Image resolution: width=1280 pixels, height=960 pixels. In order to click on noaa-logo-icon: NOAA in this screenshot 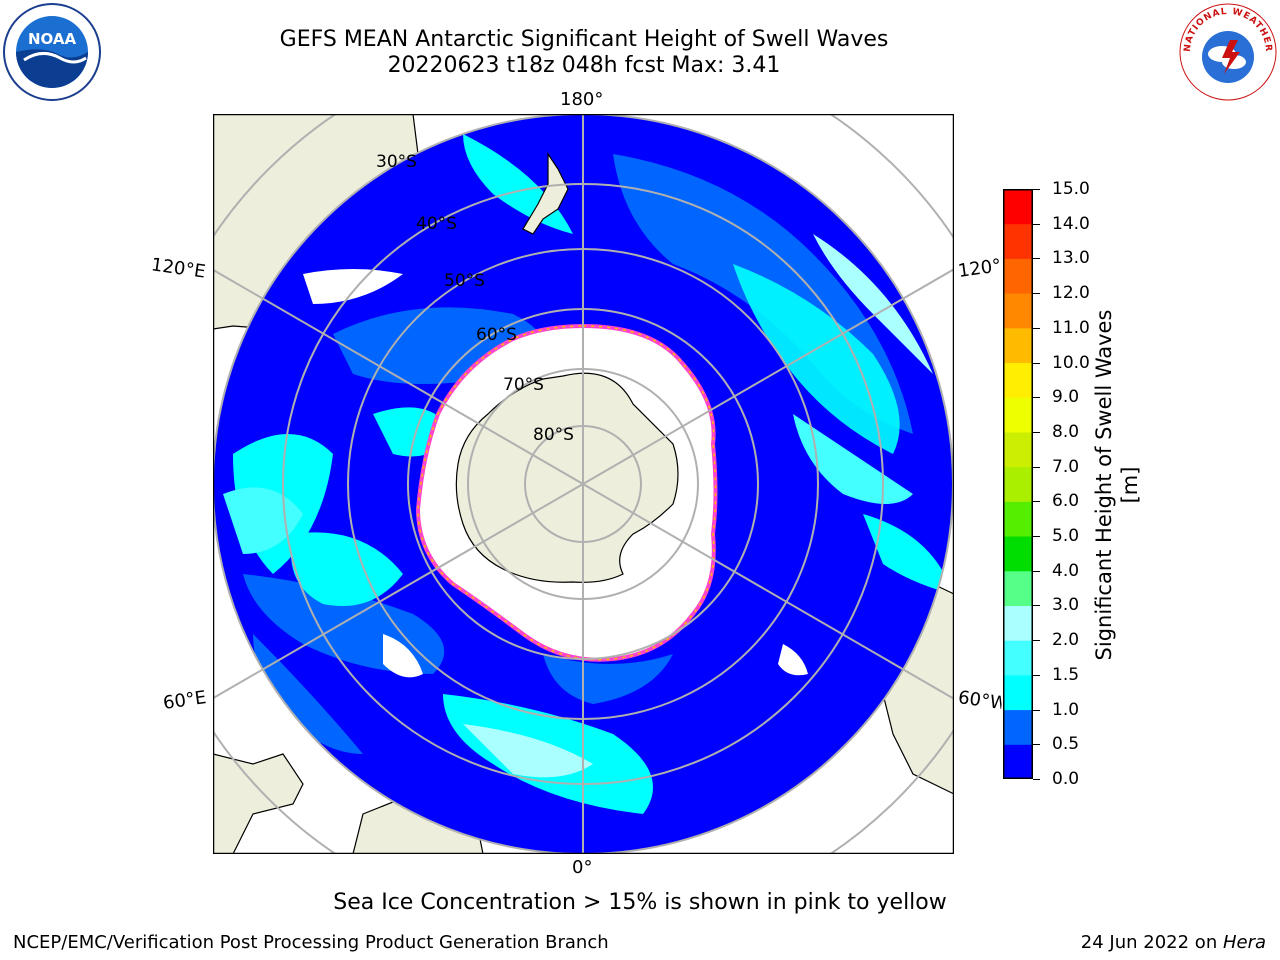, I will do `click(52, 54)`.